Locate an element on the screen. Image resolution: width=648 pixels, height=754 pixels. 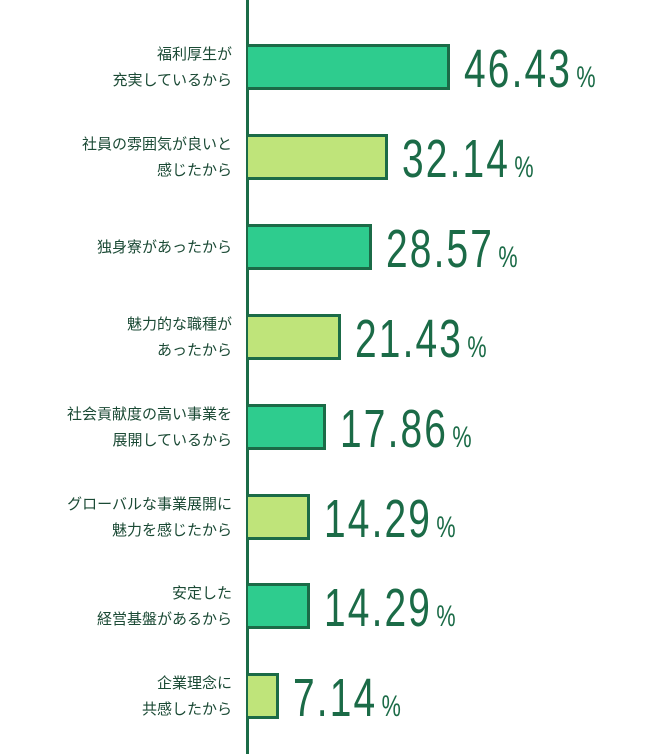
value-label: 21.43% is located at coordinates (422, 338).